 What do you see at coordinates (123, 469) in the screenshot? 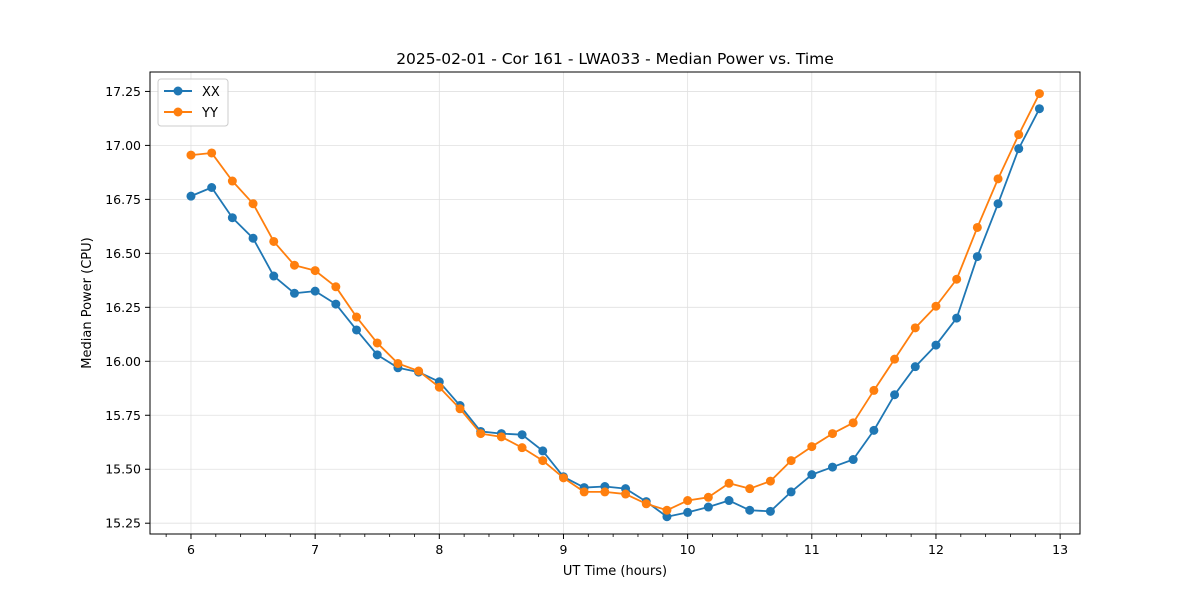
I see `y-tick-label: 15.50` at bounding box center [123, 469].